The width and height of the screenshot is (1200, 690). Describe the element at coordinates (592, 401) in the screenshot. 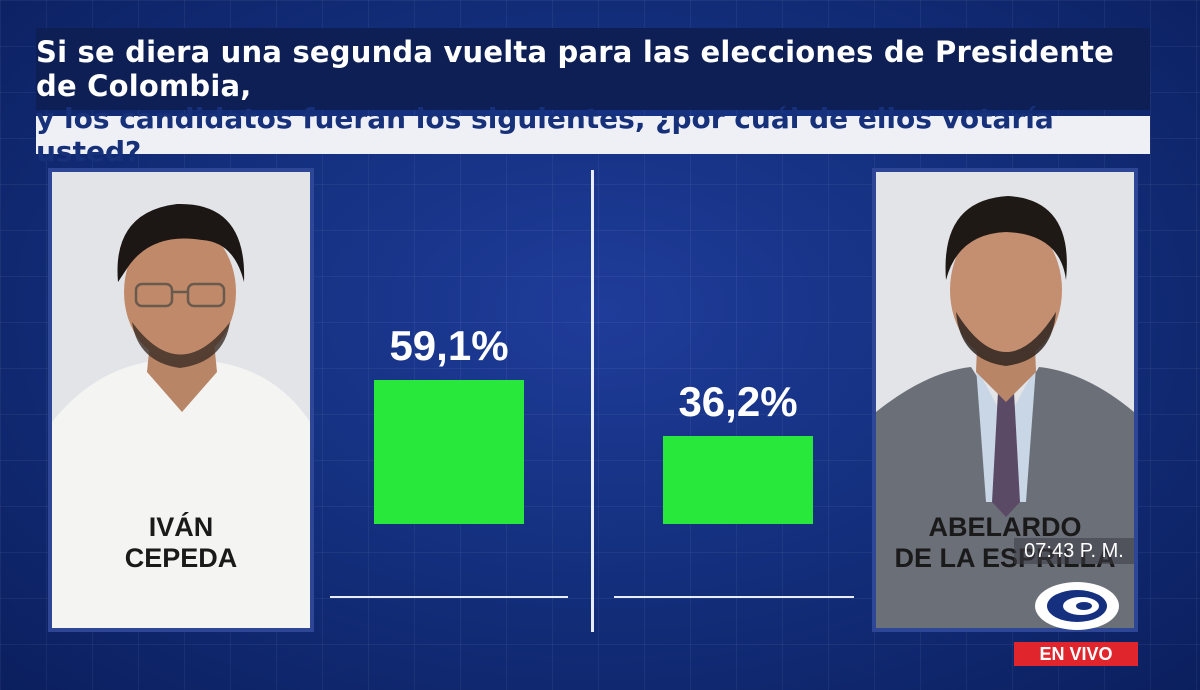

I see `center-divider` at that location.